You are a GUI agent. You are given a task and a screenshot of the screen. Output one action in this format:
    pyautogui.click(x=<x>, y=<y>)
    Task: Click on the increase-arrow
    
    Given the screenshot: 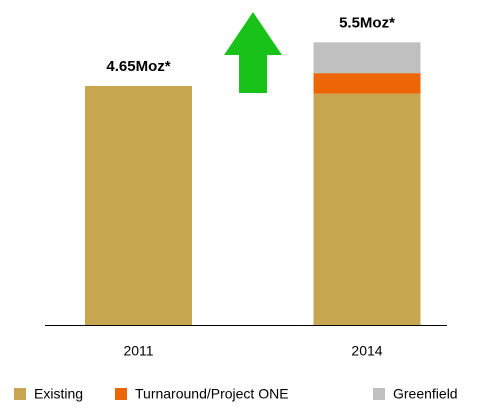 What is the action you would take?
    pyautogui.click(x=253, y=52)
    